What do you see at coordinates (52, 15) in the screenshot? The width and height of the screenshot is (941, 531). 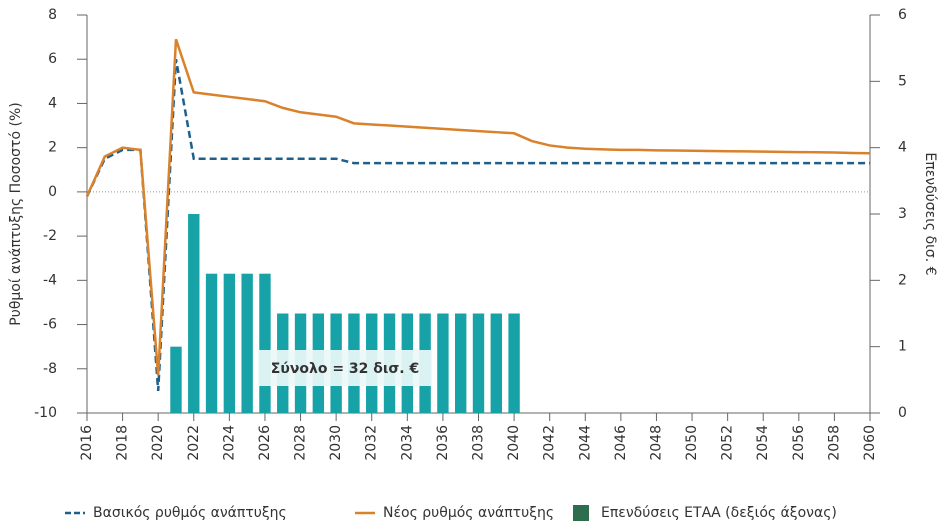 I see `y-tick-label: 8` at bounding box center [52, 15].